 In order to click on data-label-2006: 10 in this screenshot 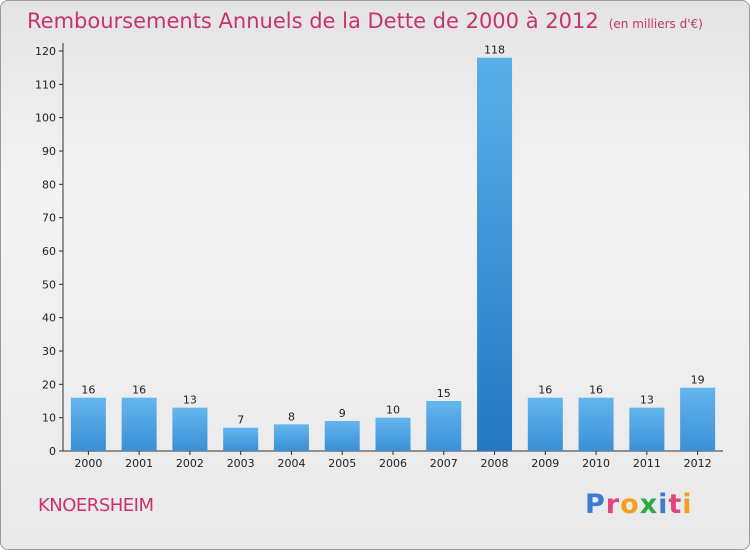, I will do `click(393, 410)`.